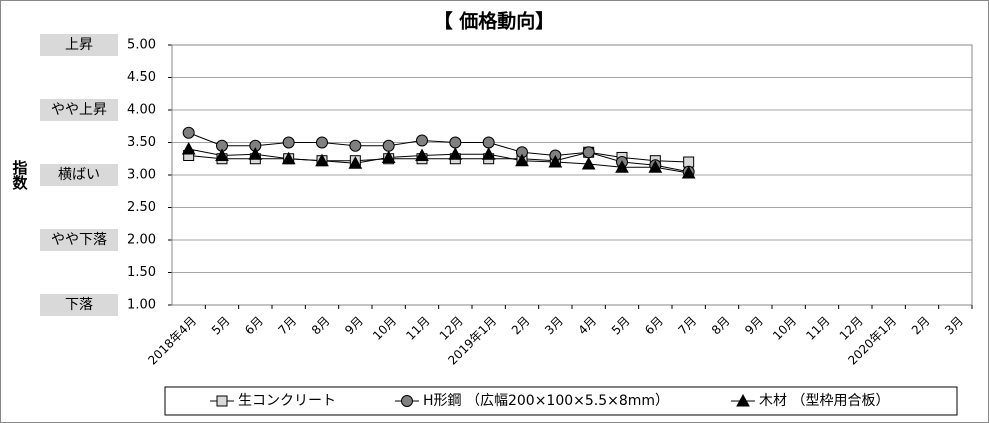 The image size is (989, 423). Describe the element at coordinates (141, 77) in the screenshot. I see `y-tick-label: 4.50` at that location.